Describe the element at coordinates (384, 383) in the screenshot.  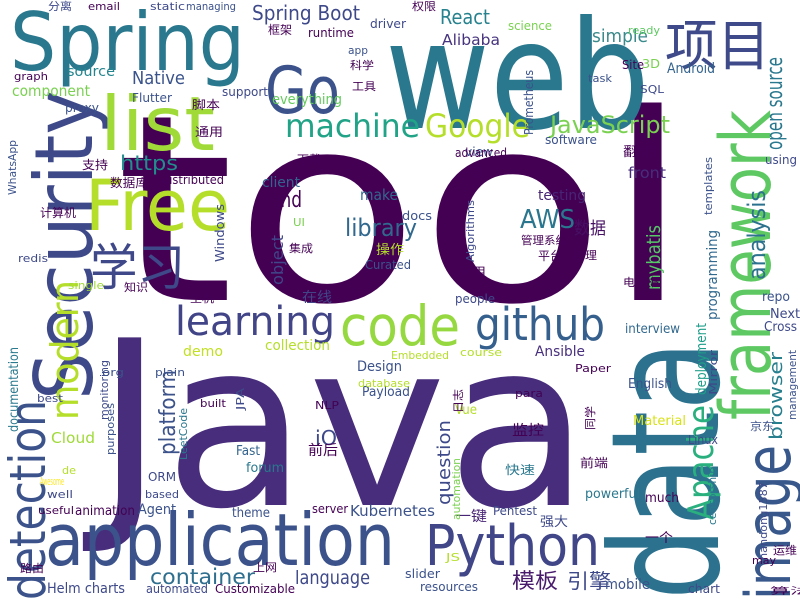
I see `word: database` at that location.